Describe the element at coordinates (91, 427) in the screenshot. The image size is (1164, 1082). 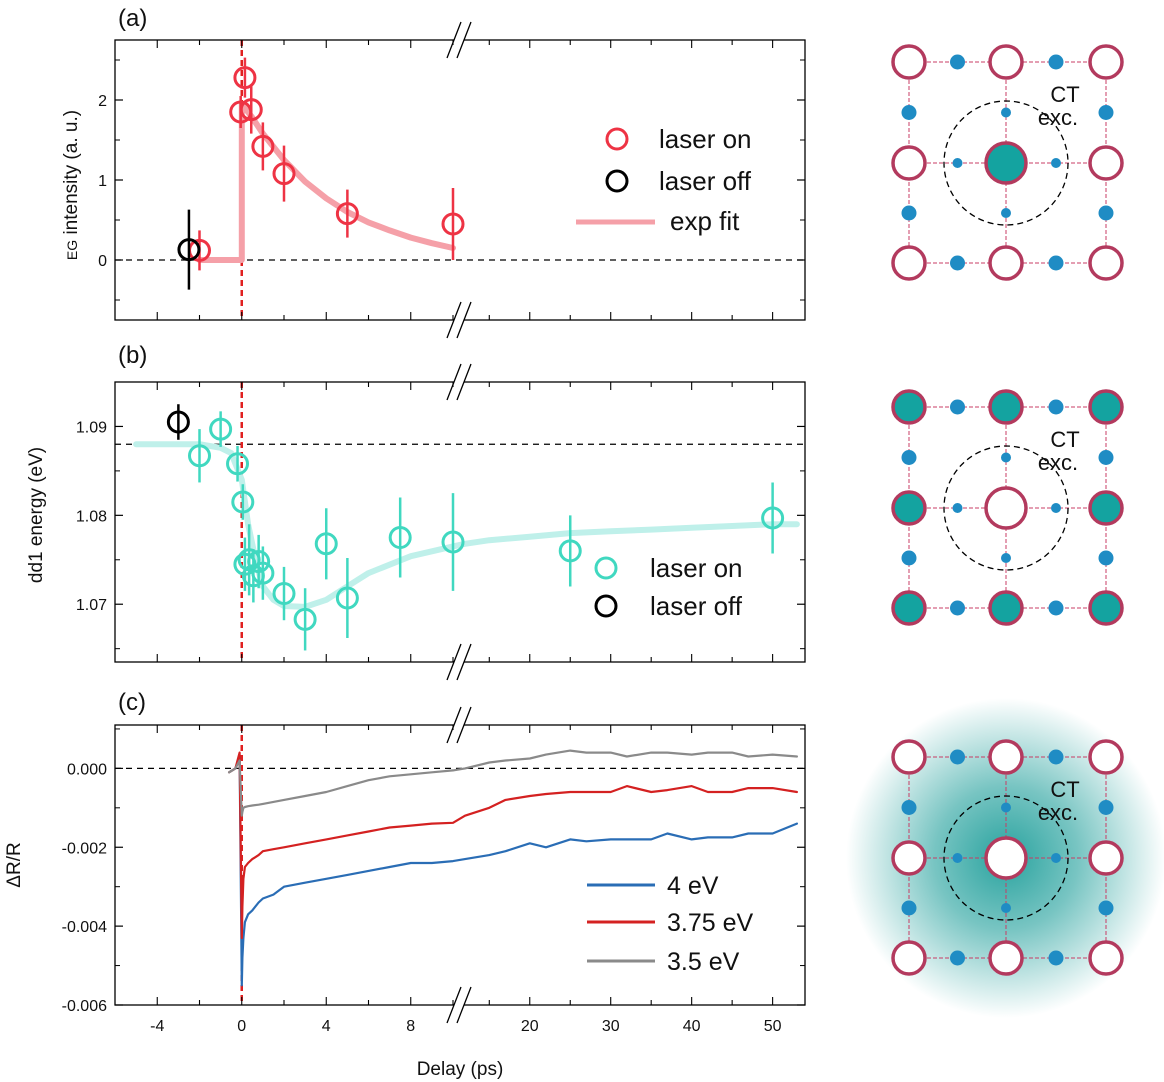
I see `y-tick-label: 1.09` at that location.